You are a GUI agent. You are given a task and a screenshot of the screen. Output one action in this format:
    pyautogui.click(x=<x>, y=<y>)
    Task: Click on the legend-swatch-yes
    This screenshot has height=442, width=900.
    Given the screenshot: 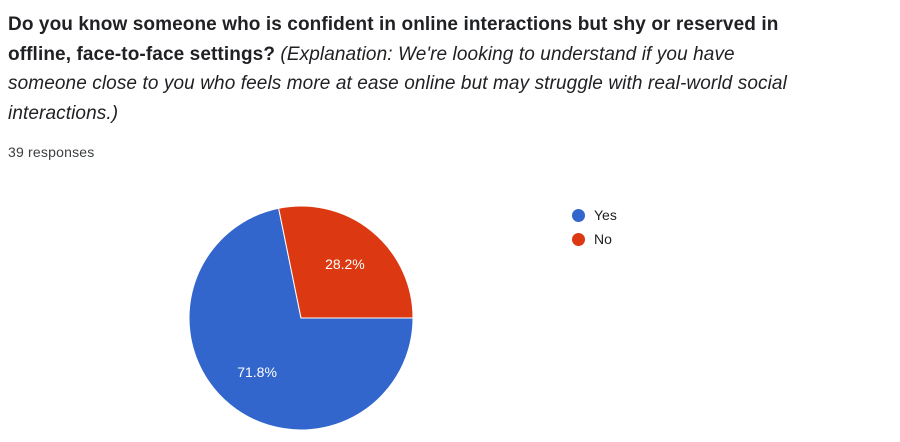 What is the action you would take?
    pyautogui.click(x=578, y=215)
    